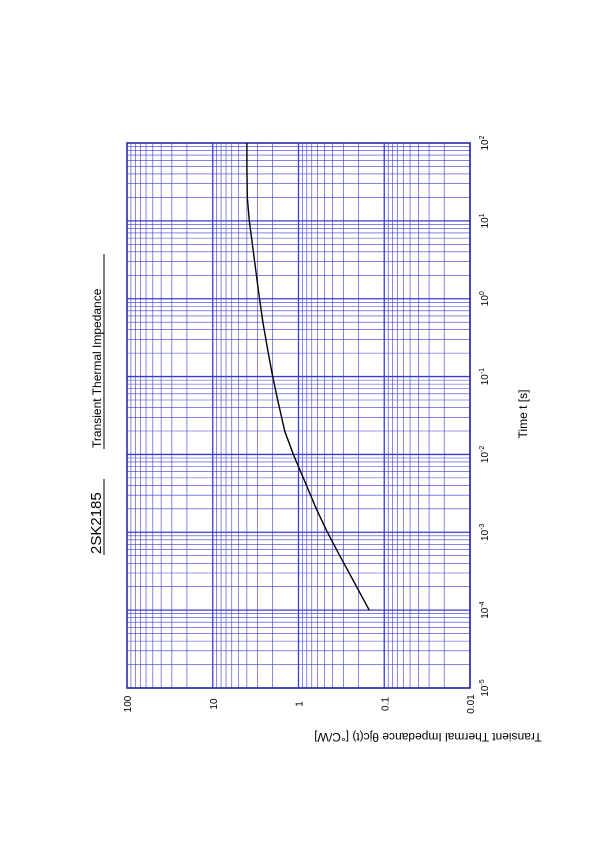 The height and width of the screenshot is (842, 595). Describe the element at coordinates (485, 298) in the screenshot. I see `x-tick-label: 100` at that location.